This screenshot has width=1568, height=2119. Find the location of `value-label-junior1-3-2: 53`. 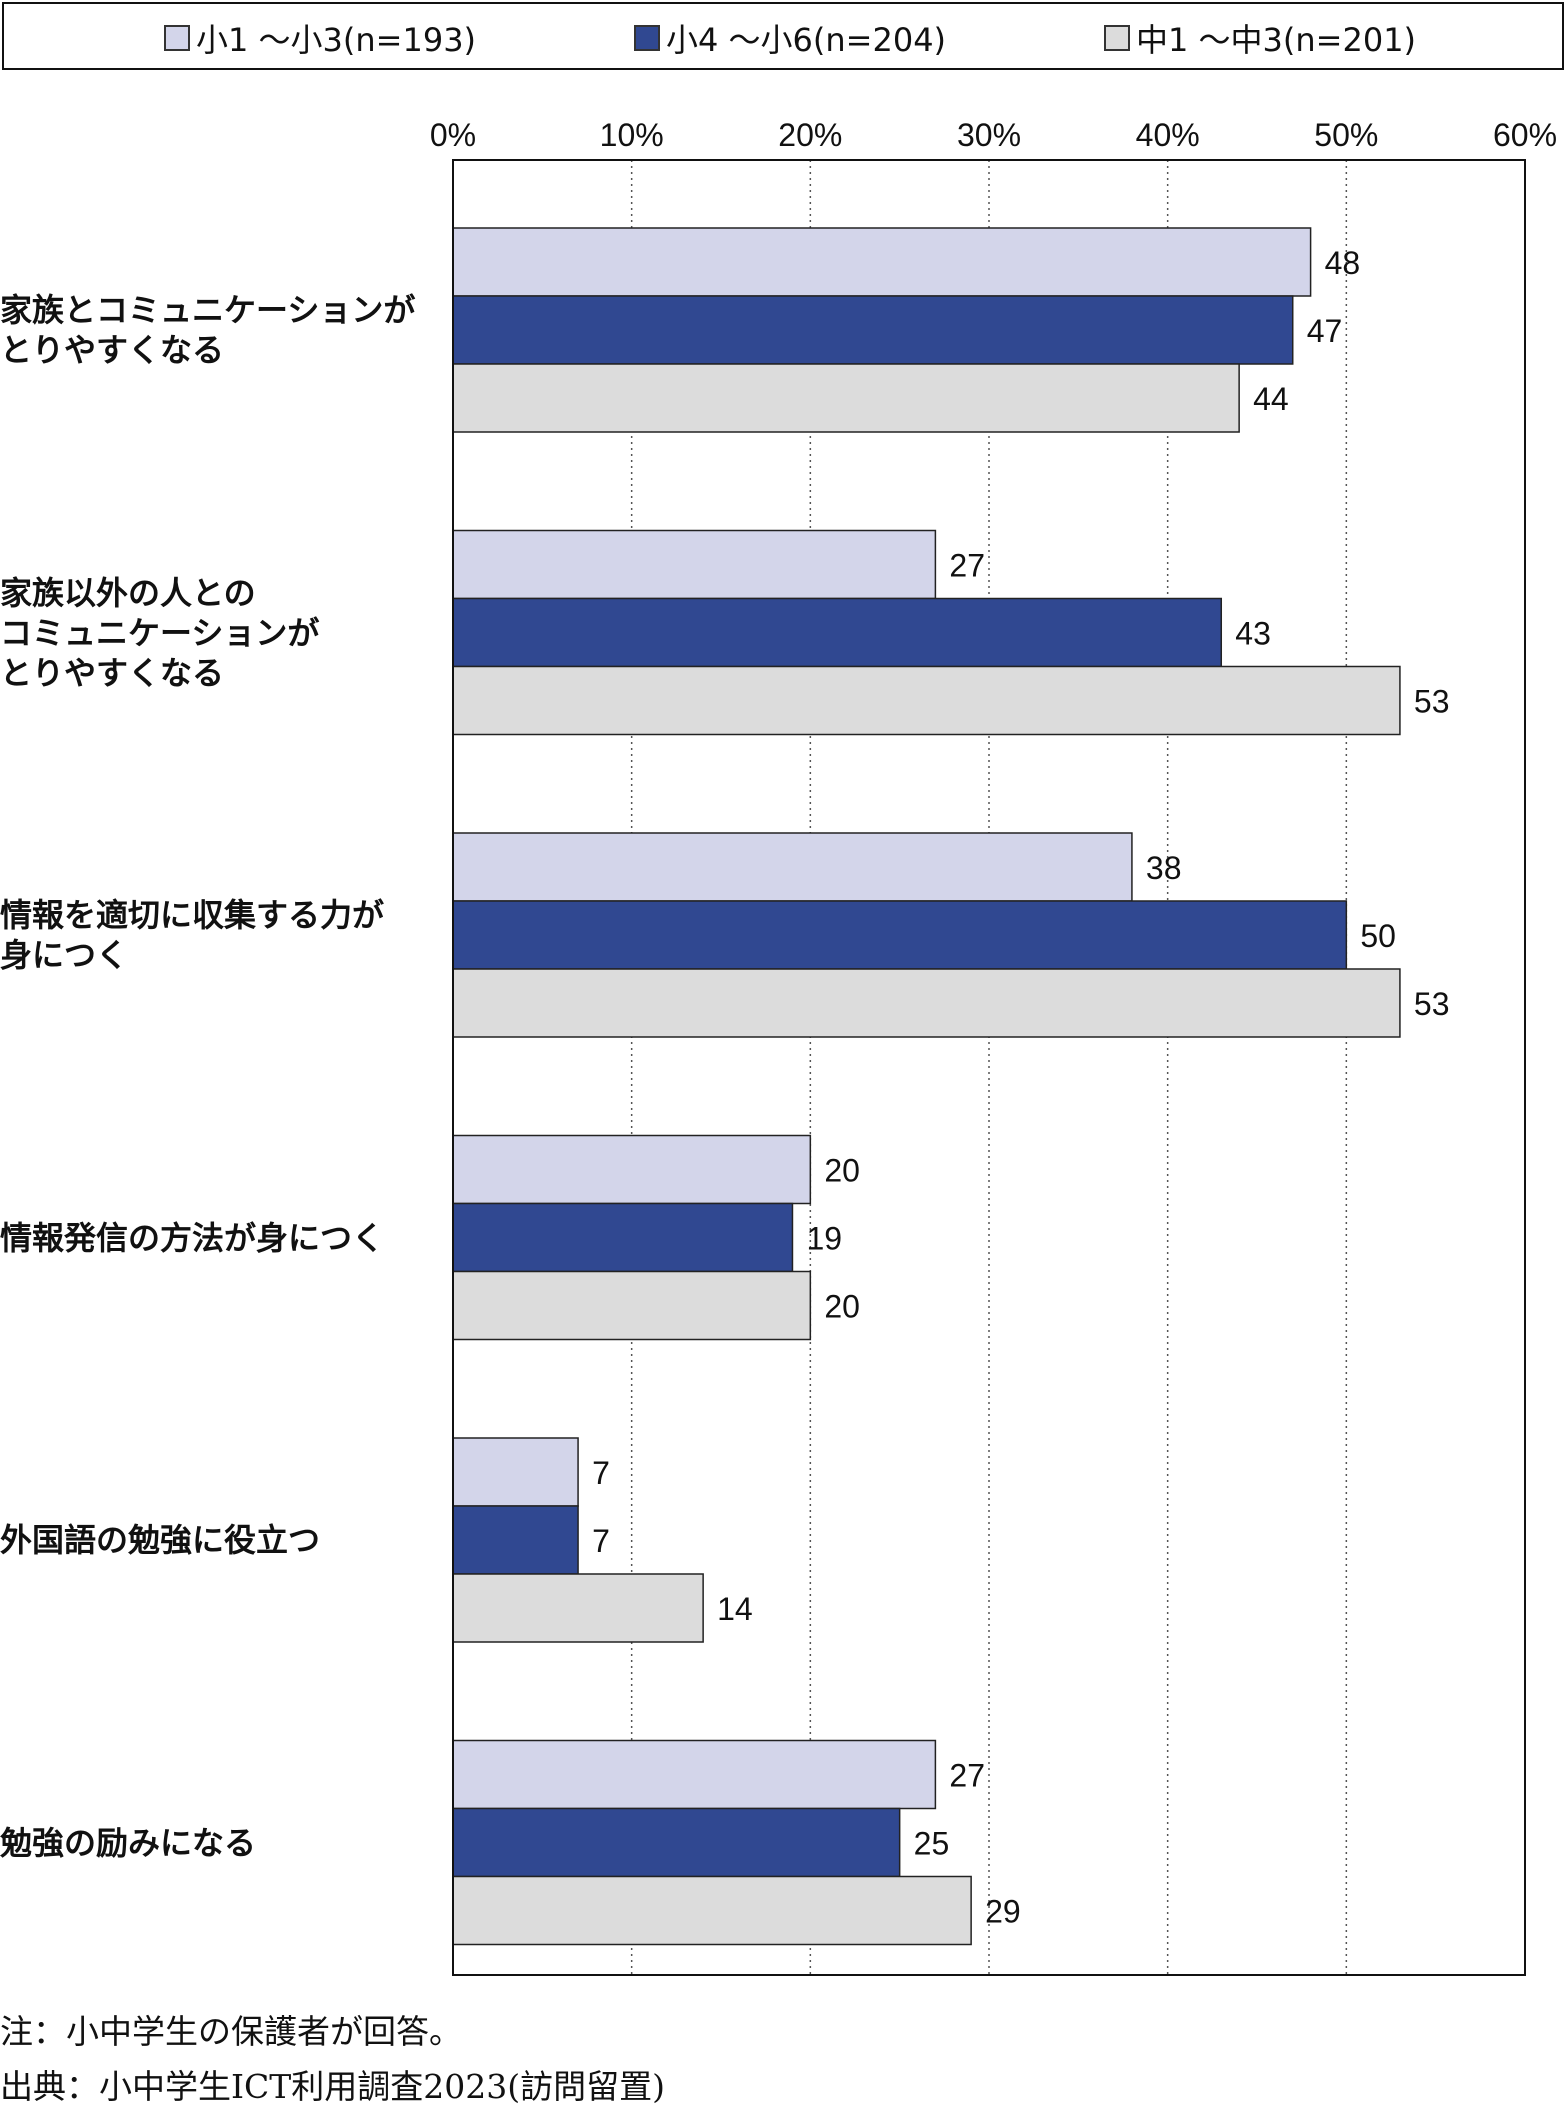

value-label-junior1-3-2: 53 is located at coordinates (1432, 1004).